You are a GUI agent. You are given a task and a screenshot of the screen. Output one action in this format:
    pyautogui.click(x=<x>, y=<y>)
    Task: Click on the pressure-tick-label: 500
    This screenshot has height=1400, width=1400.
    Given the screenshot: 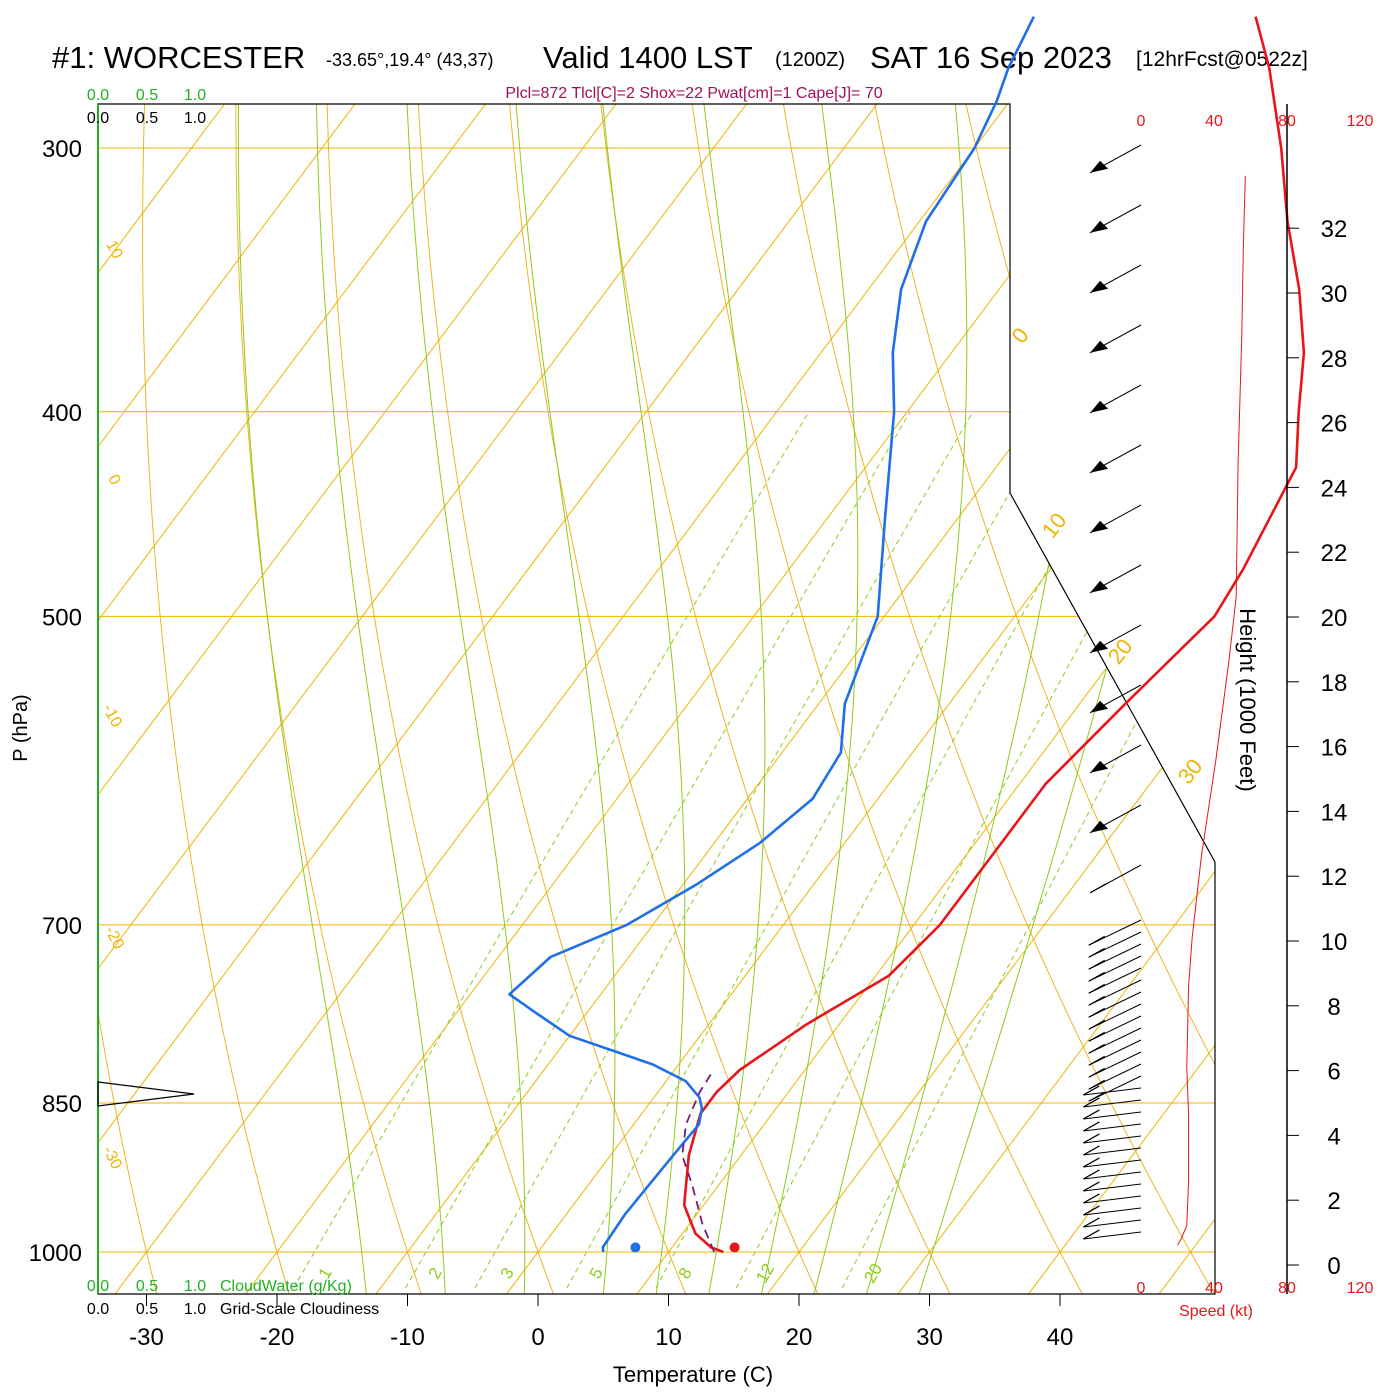 What is the action you would take?
    pyautogui.click(x=62, y=617)
    